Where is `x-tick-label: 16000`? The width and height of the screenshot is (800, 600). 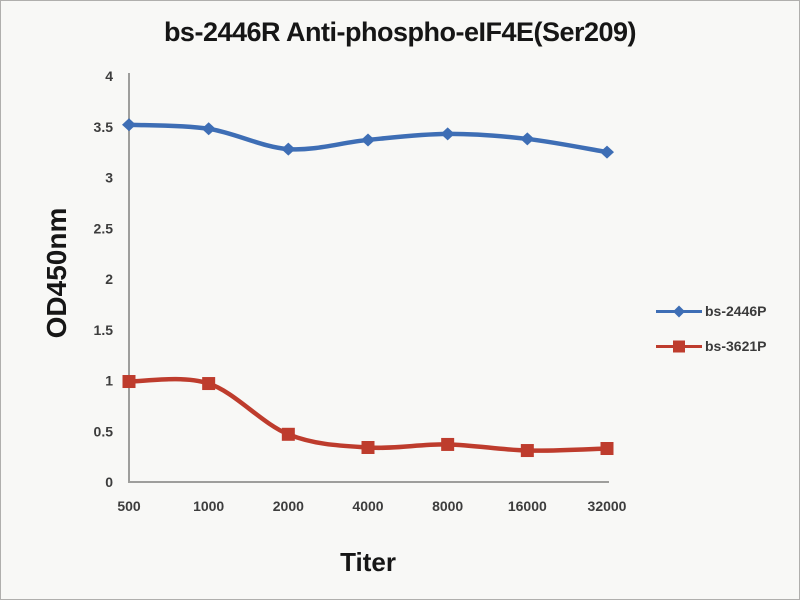
x-tick-label: 16000 is located at coordinates (527, 506).